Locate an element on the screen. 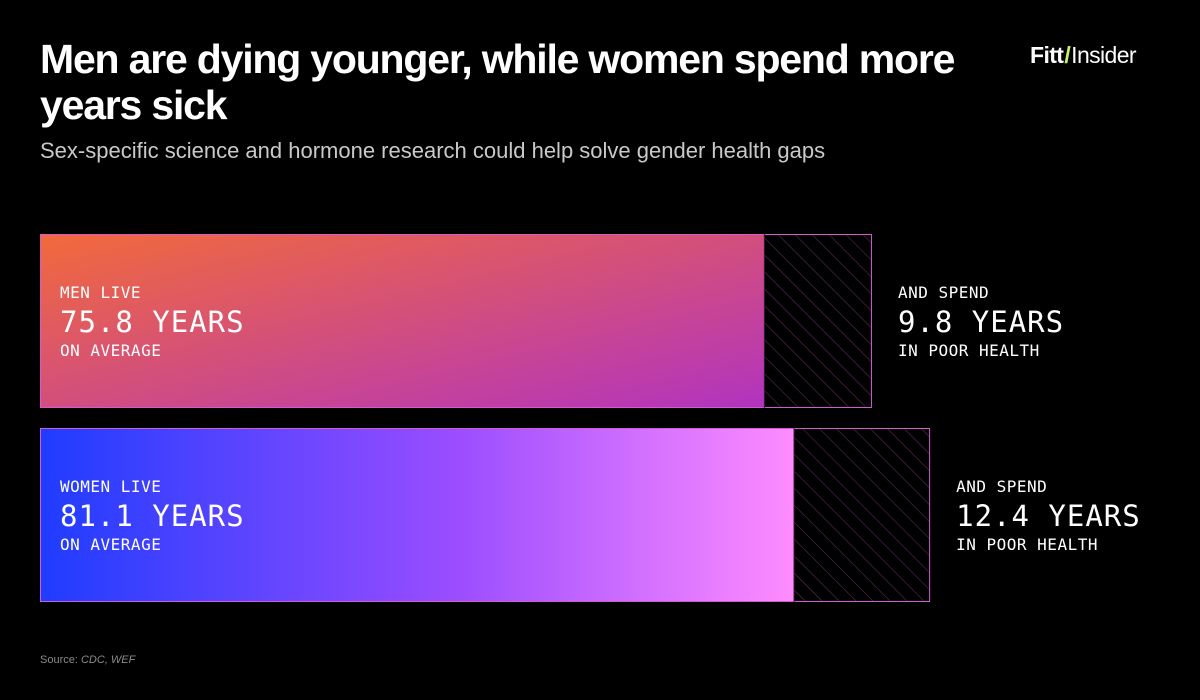 The image size is (1200, 700). women-side-top: AND SPEND is located at coordinates (1002, 486).